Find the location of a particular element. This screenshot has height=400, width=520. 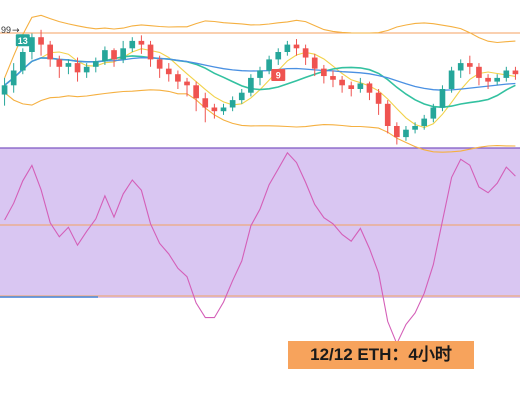

markers: 13 9 is located at coordinates (150, 57).